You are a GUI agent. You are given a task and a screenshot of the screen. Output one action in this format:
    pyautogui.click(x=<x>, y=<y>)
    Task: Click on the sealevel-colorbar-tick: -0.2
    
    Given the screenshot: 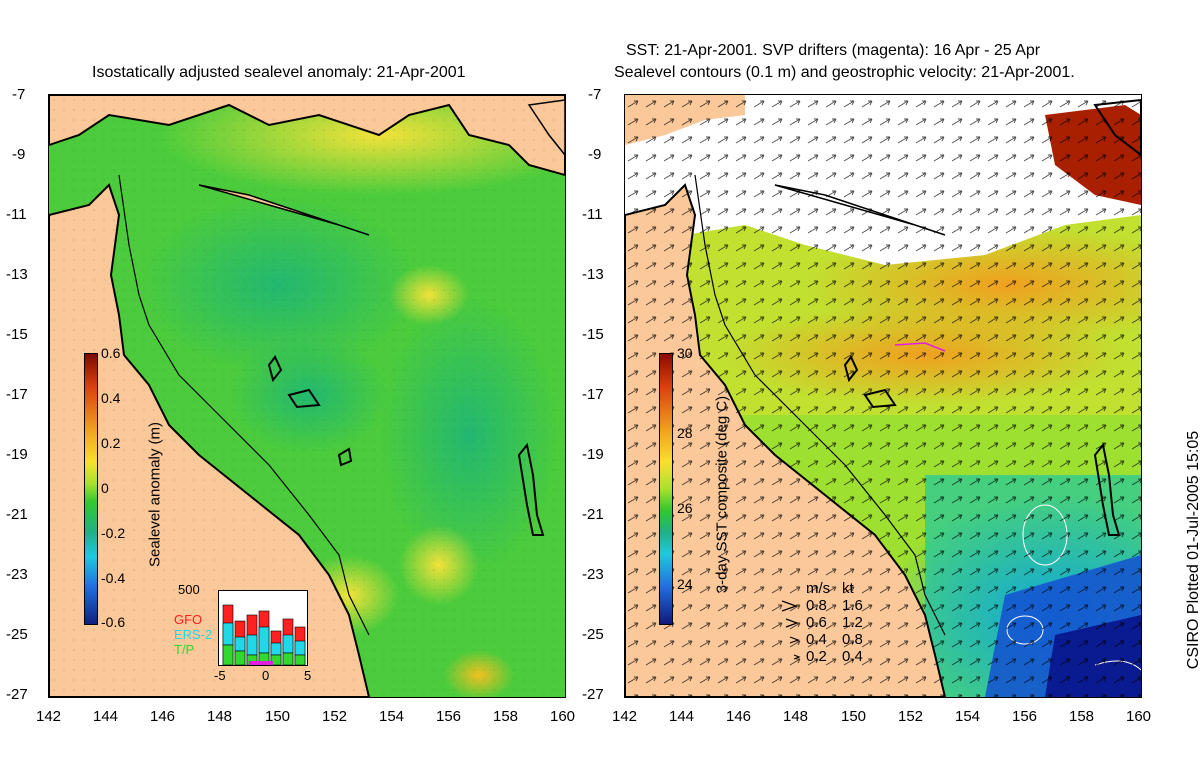 What is the action you would take?
    pyautogui.click(x=113, y=533)
    